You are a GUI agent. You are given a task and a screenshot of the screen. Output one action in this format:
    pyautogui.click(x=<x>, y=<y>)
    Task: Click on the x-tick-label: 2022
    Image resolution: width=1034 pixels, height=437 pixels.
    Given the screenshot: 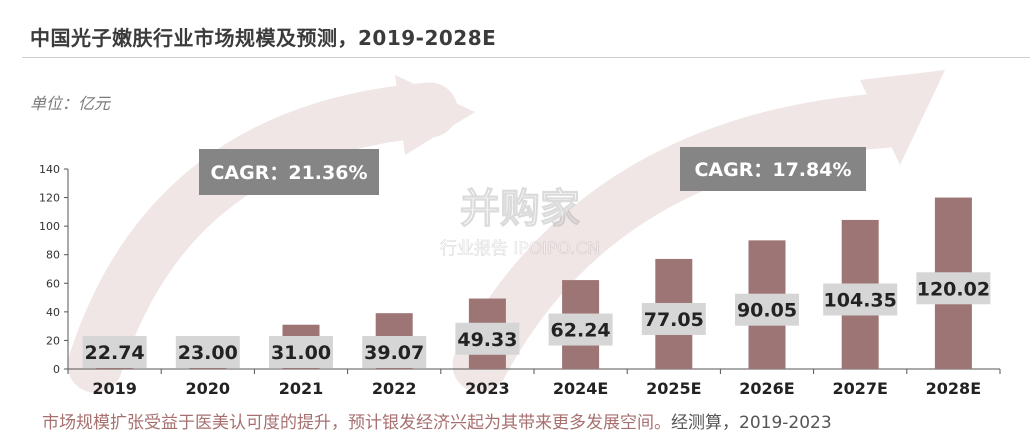 What is the action you would take?
    pyautogui.click(x=394, y=388)
    